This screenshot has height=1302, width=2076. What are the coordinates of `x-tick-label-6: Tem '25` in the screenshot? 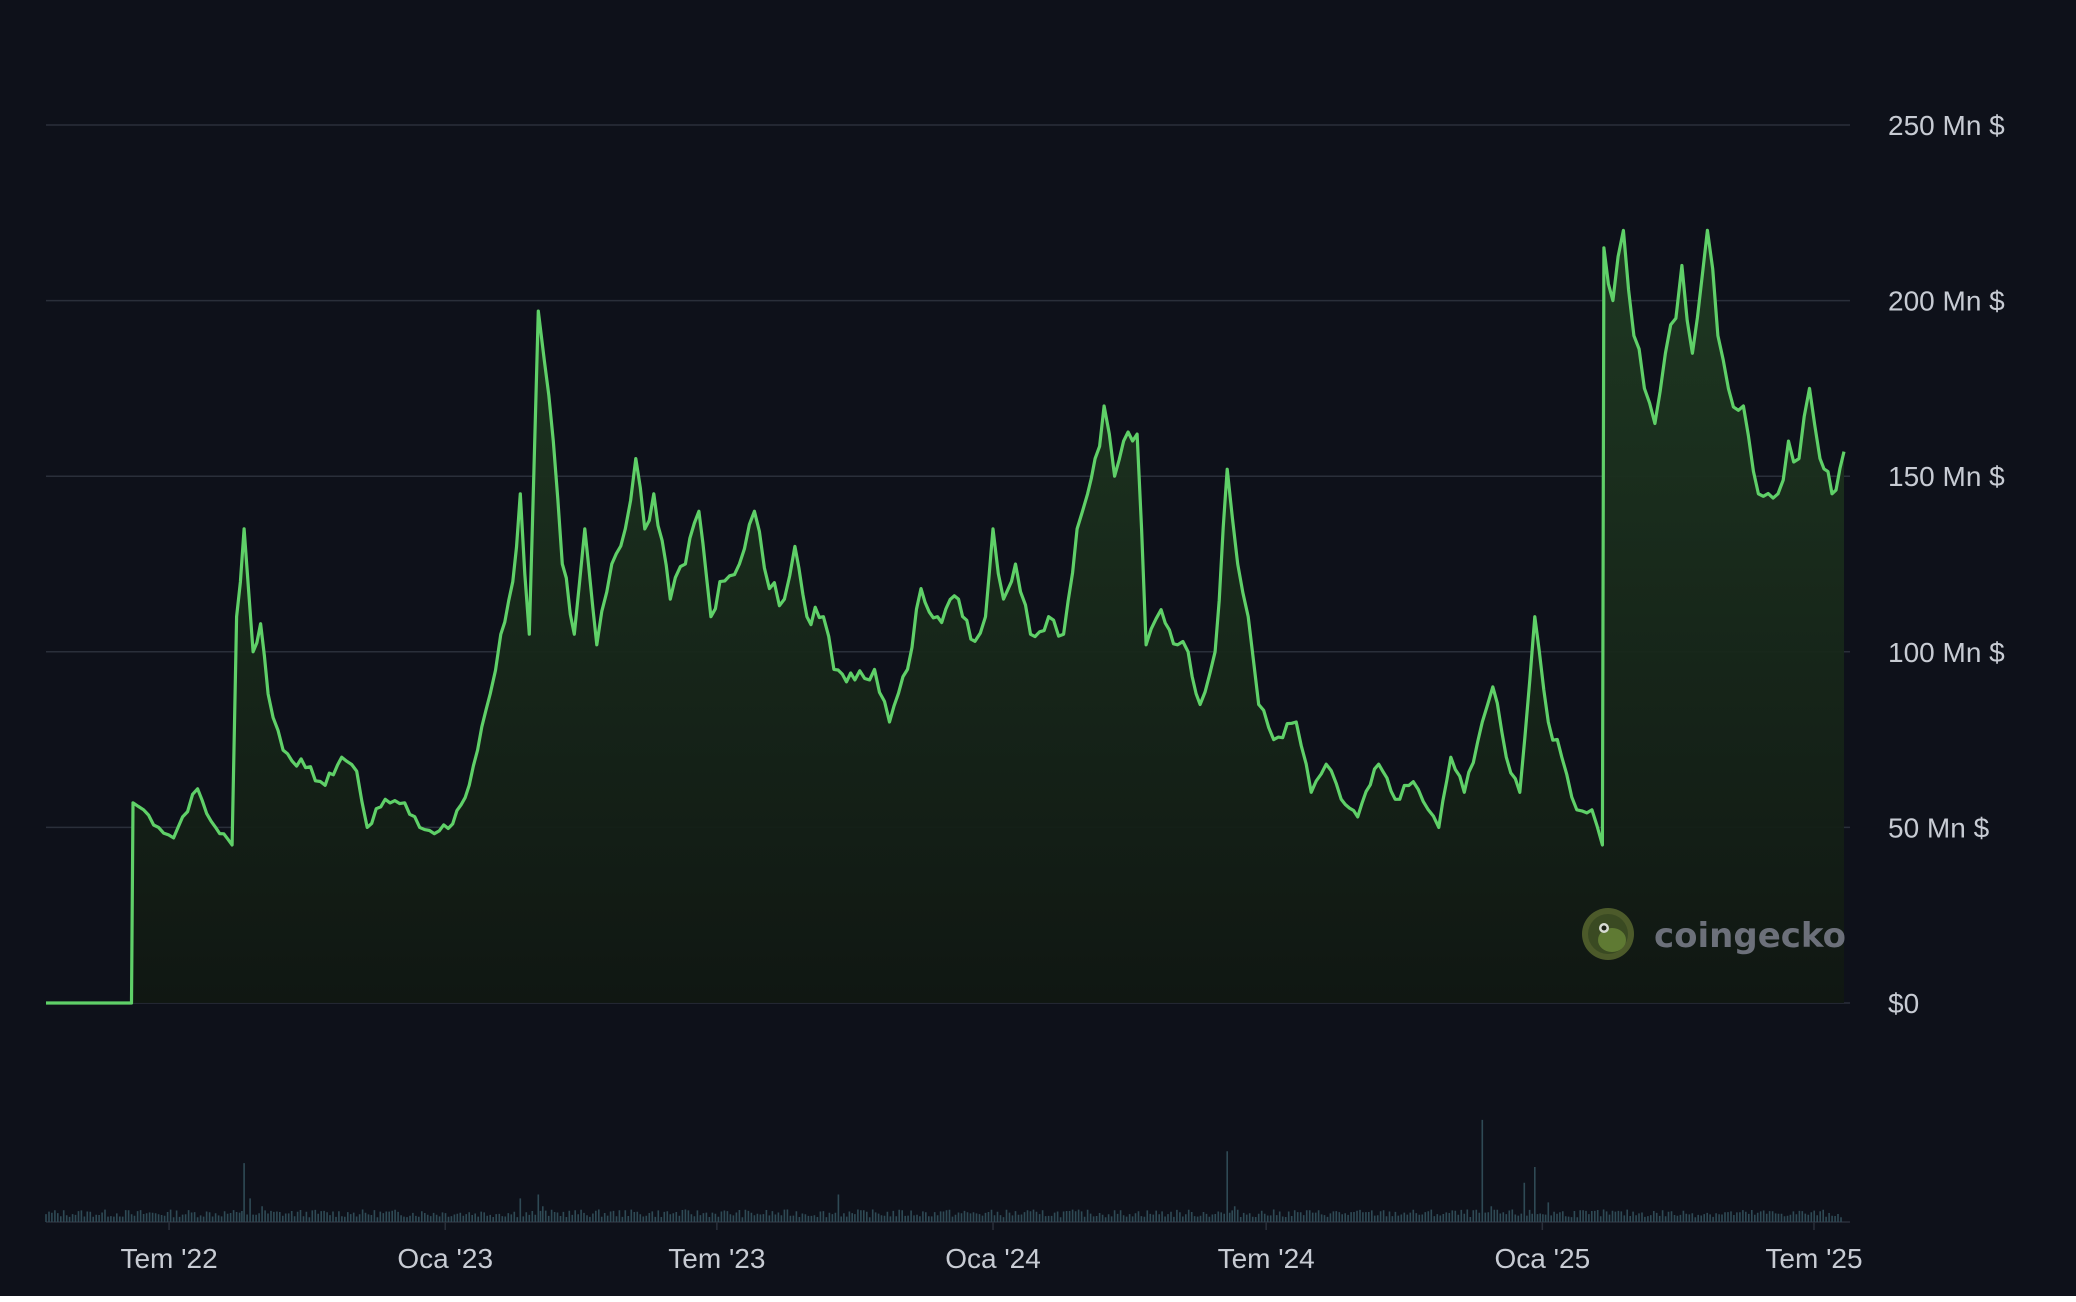 It's located at (1813, 1258).